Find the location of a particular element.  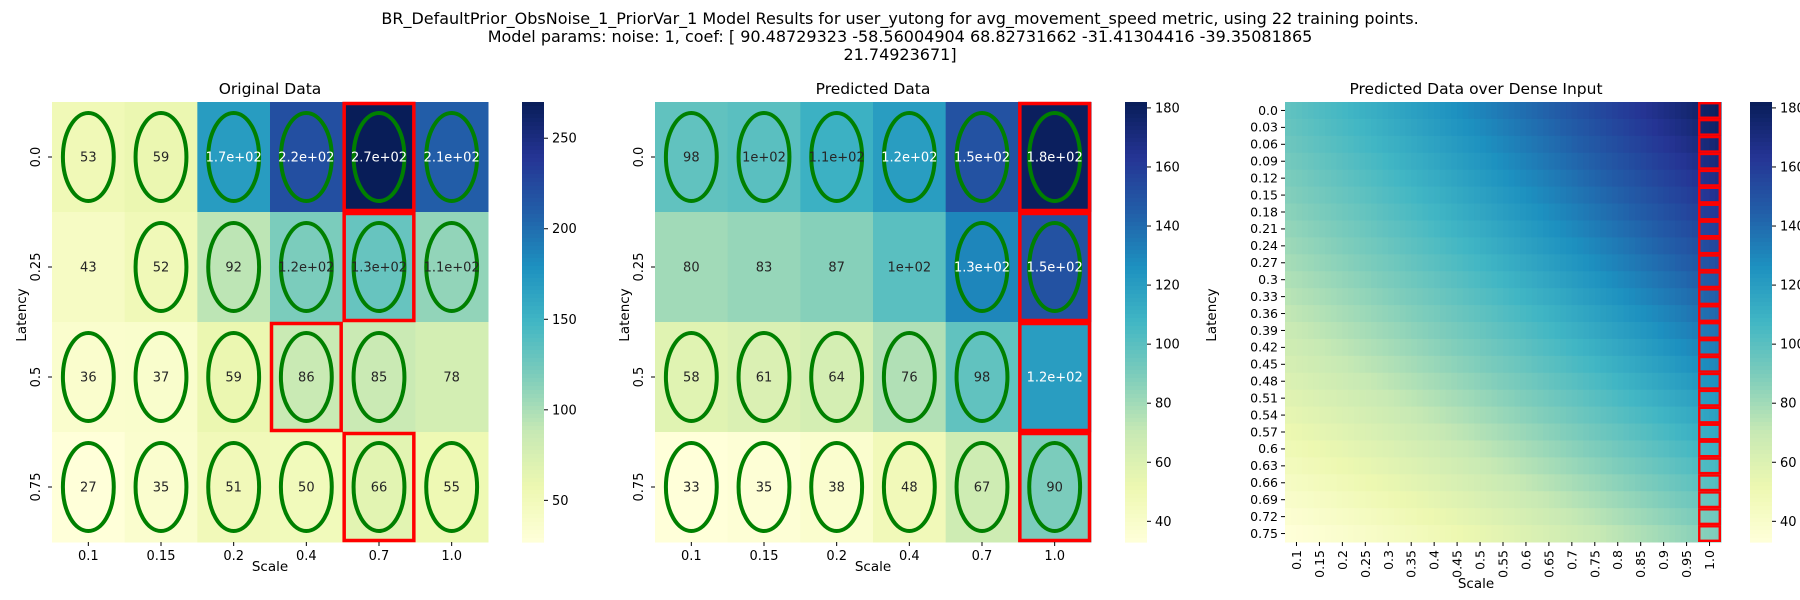

cell-value-label: 78 is located at coordinates (451, 378).